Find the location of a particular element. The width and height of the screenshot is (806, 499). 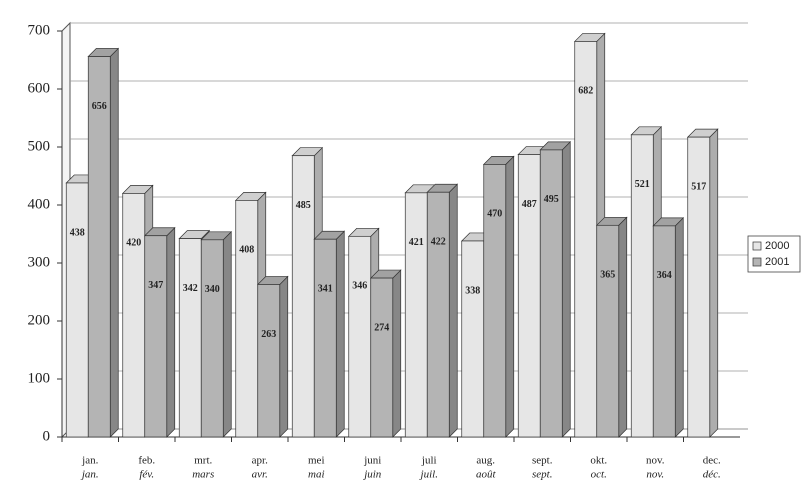

y-tick-label: 0 is located at coordinates (47, 436).